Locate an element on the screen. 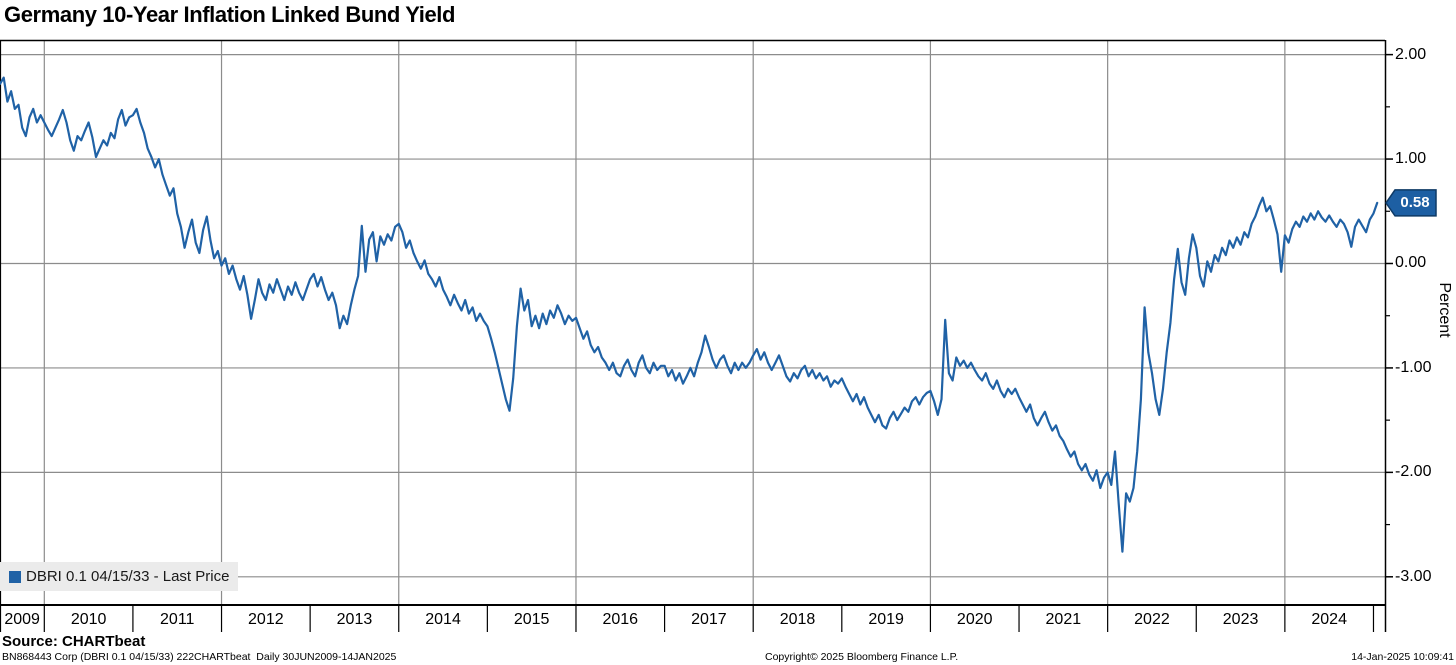  x-axis-year-label: 2024 is located at coordinates (1329, 619).